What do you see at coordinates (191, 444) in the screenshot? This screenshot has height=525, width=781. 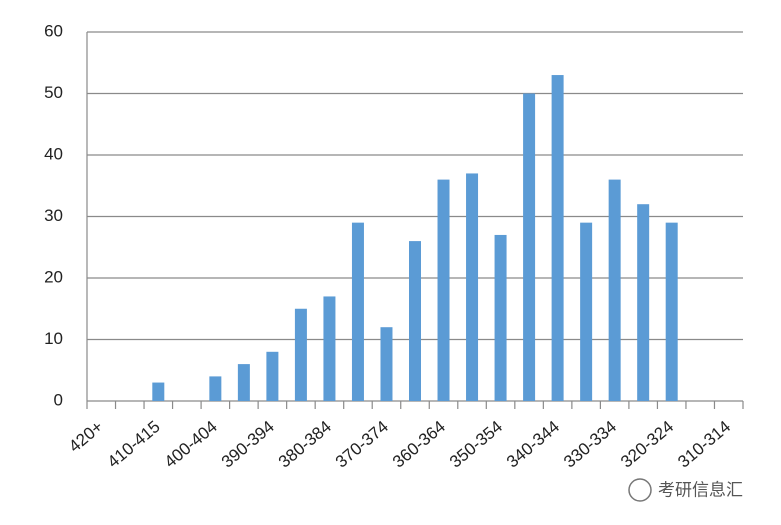 I see `x-tick-label: 400-404` at bounding box center [191, 444].